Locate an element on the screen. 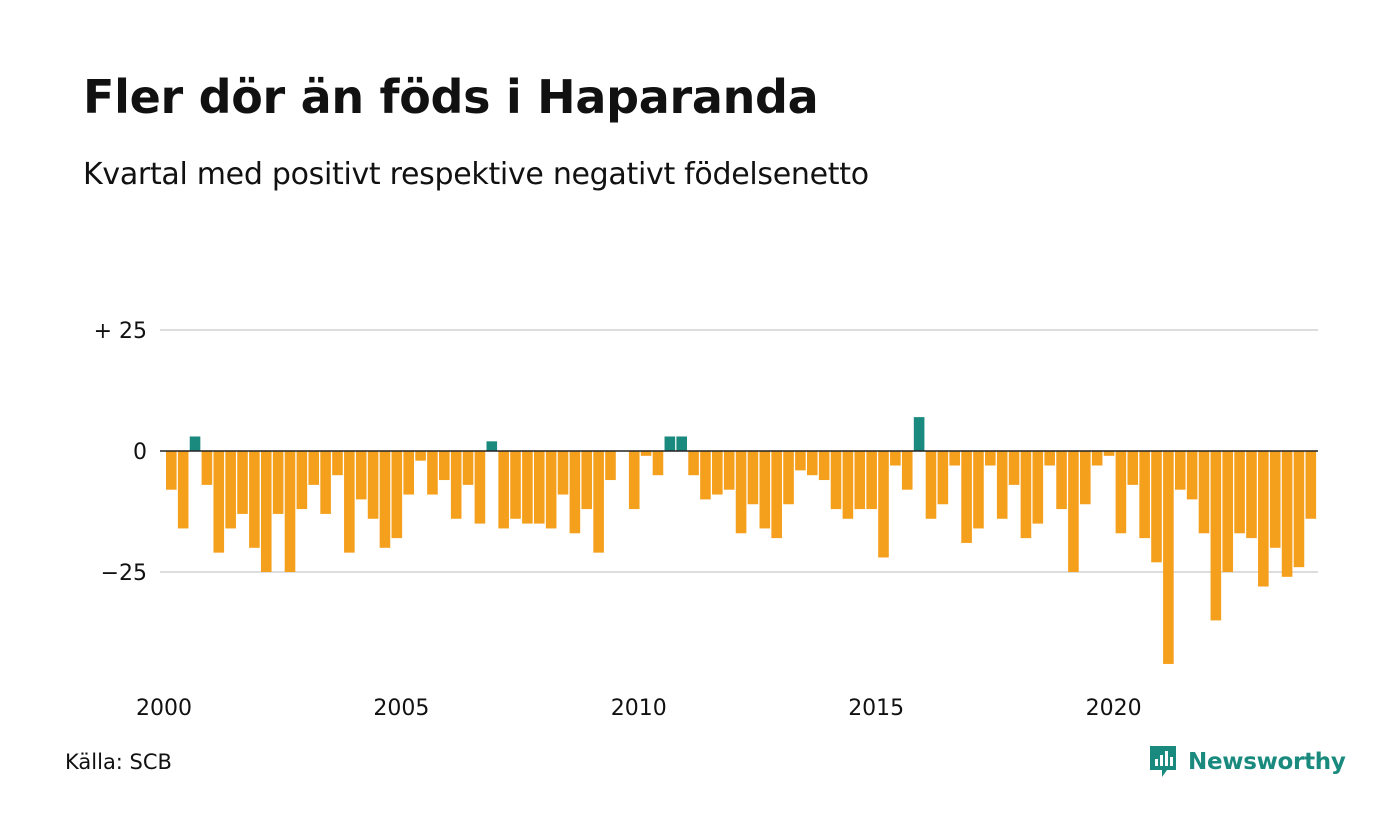 The height and width of the screenshot is (840, 1400). x-tick-label: 2000 is located at coordinates (164, 708).